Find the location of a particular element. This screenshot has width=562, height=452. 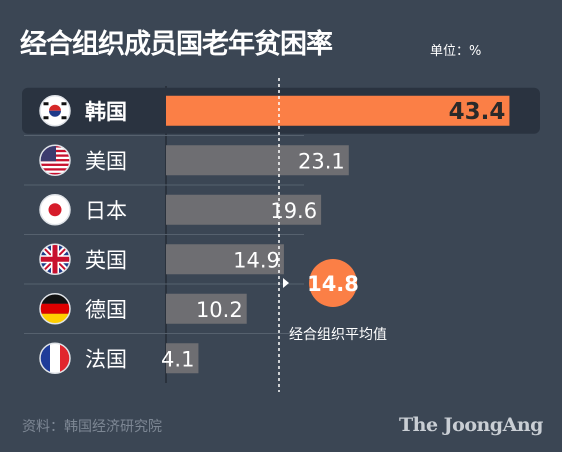

value-label: 10.2 is located at coordinates (219, 310).